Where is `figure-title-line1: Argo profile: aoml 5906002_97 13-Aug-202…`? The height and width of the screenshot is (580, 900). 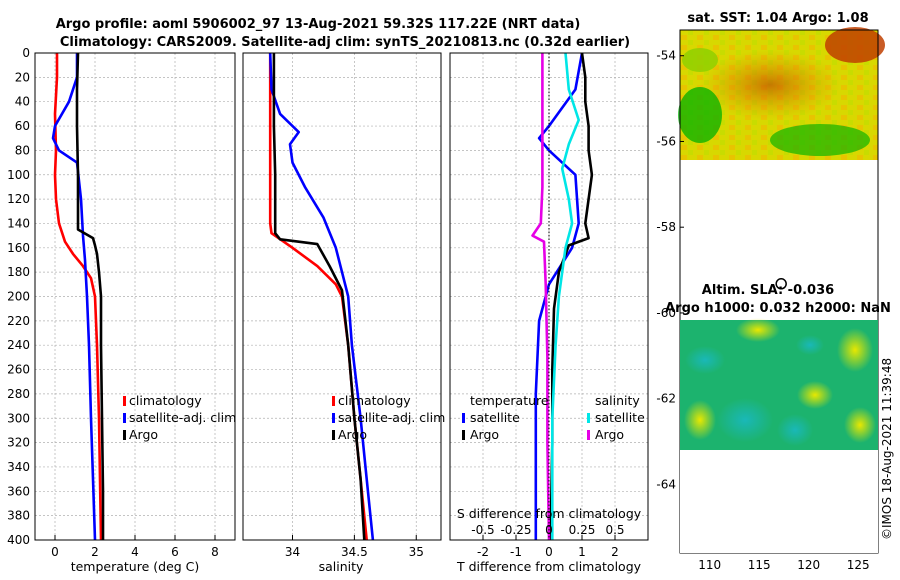 figure-title-line1: Argo profile: aoml 5906002_97 13-Aug-202… is located at coordinates (318, 24).